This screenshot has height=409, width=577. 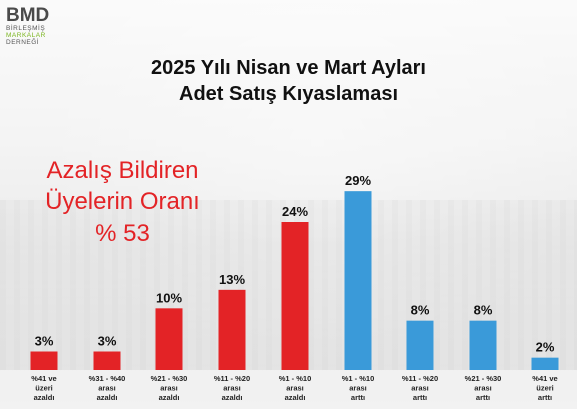 I want to click on callout-line-3: % 53, so click(x=122, y=233).